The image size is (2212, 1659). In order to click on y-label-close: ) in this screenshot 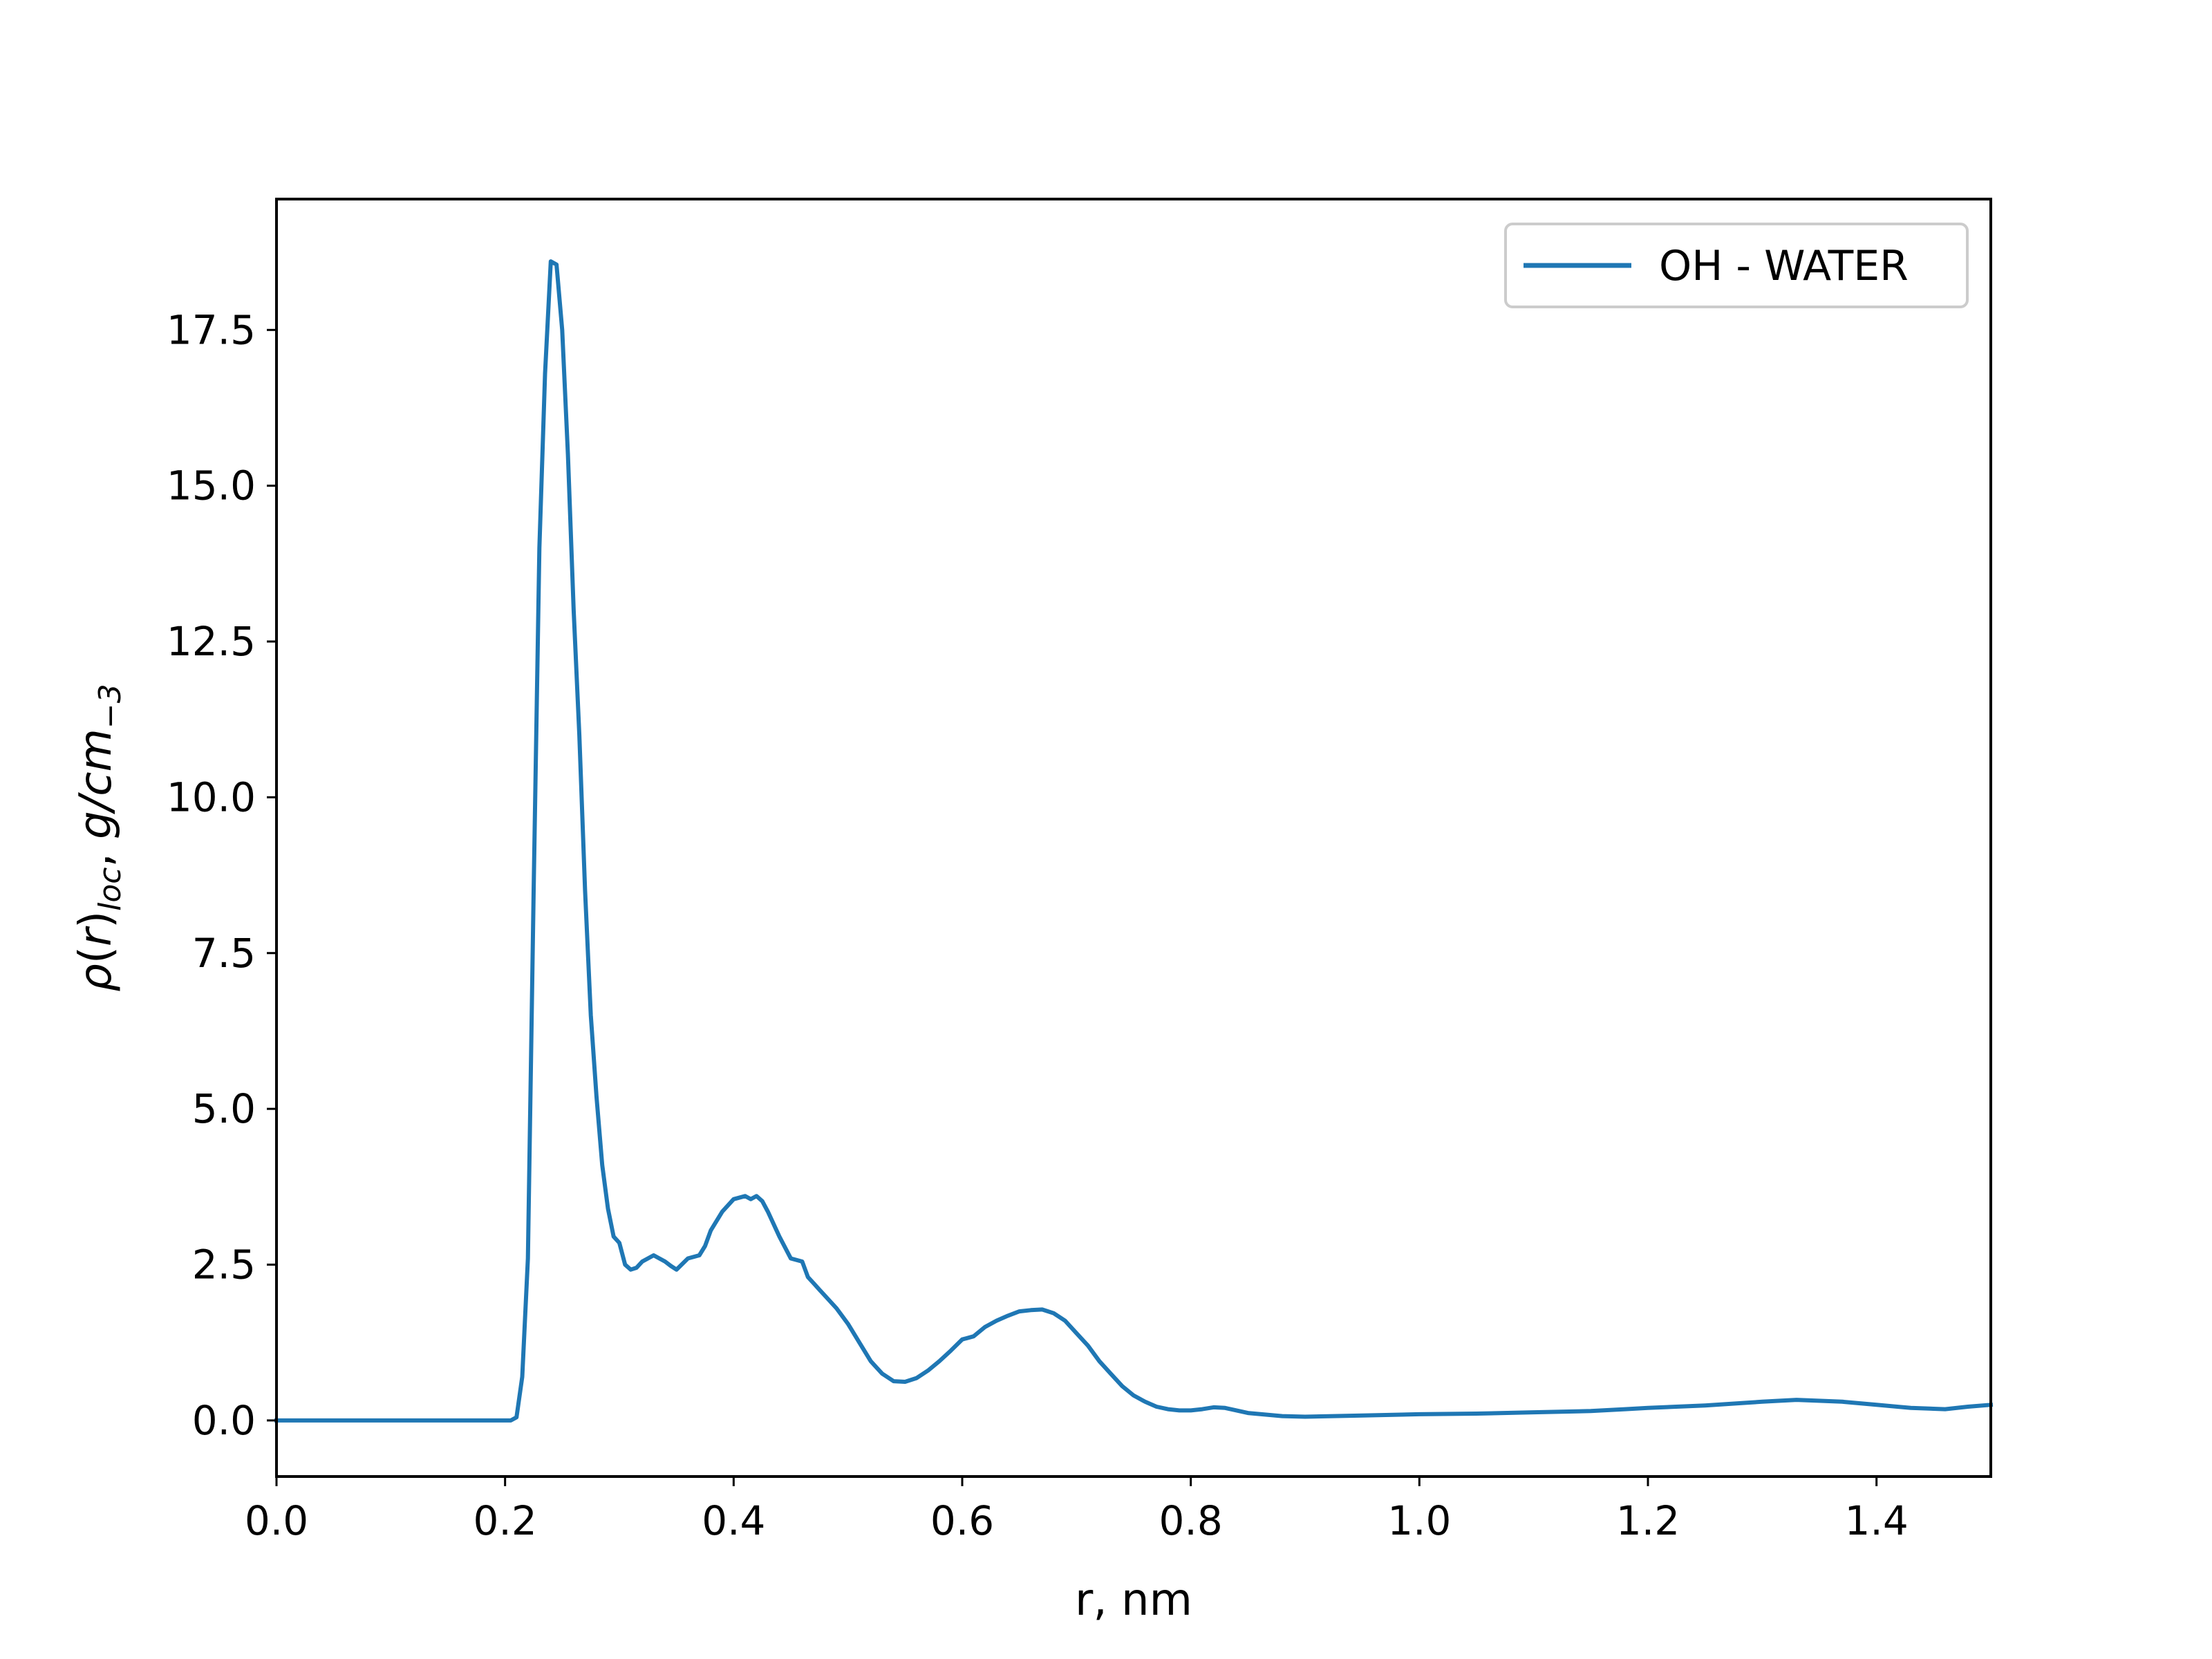, I will do `click(97, 920)`.